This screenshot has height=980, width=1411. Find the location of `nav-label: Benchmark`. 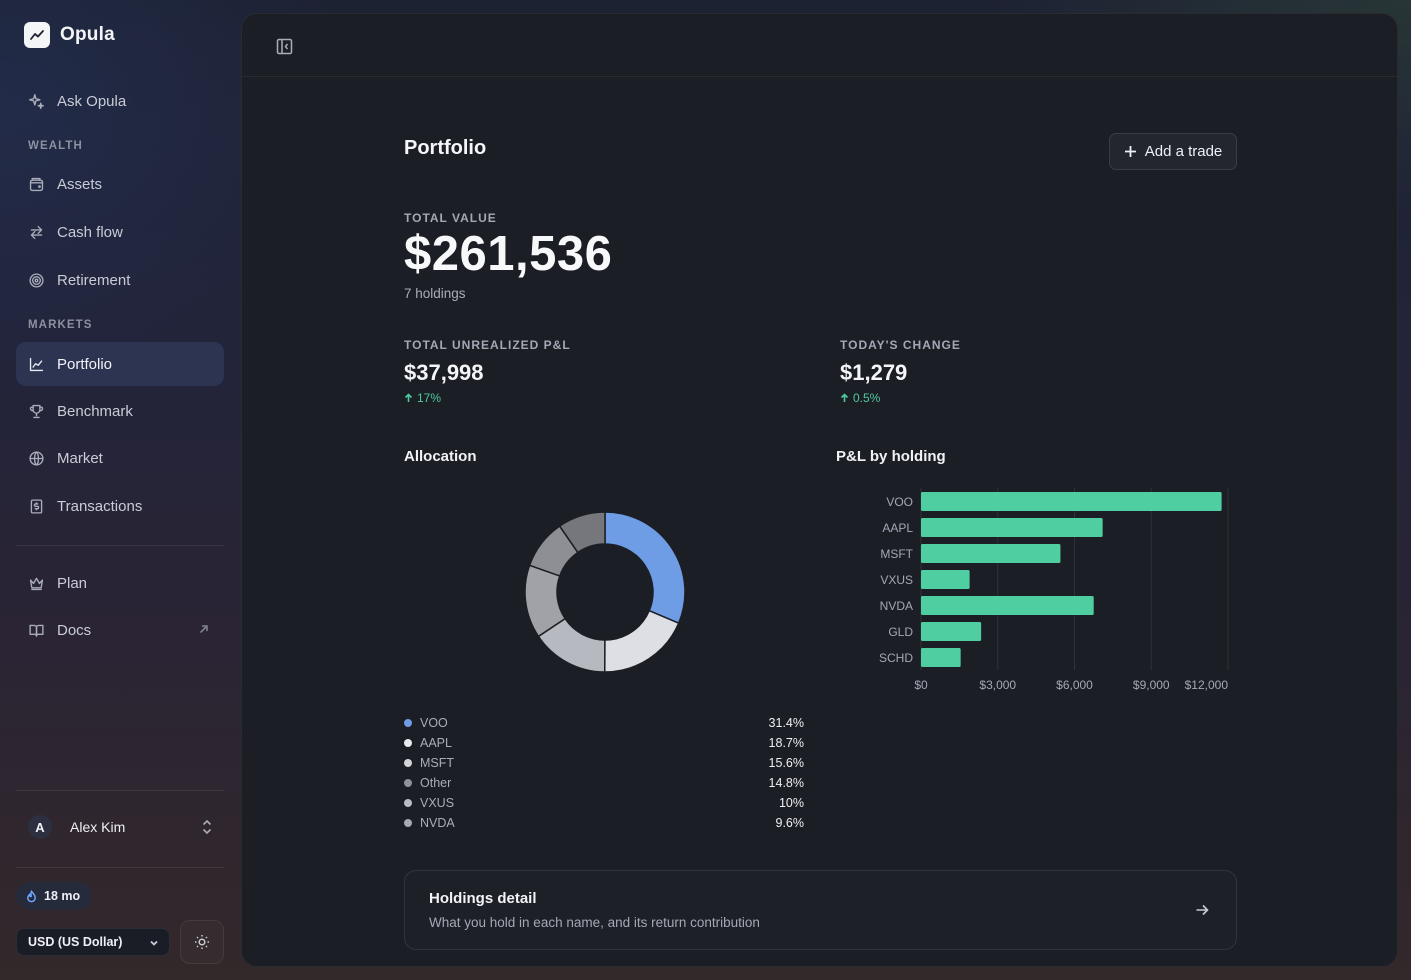

nav-label: Benchmark is located at coordinates (95, 411).